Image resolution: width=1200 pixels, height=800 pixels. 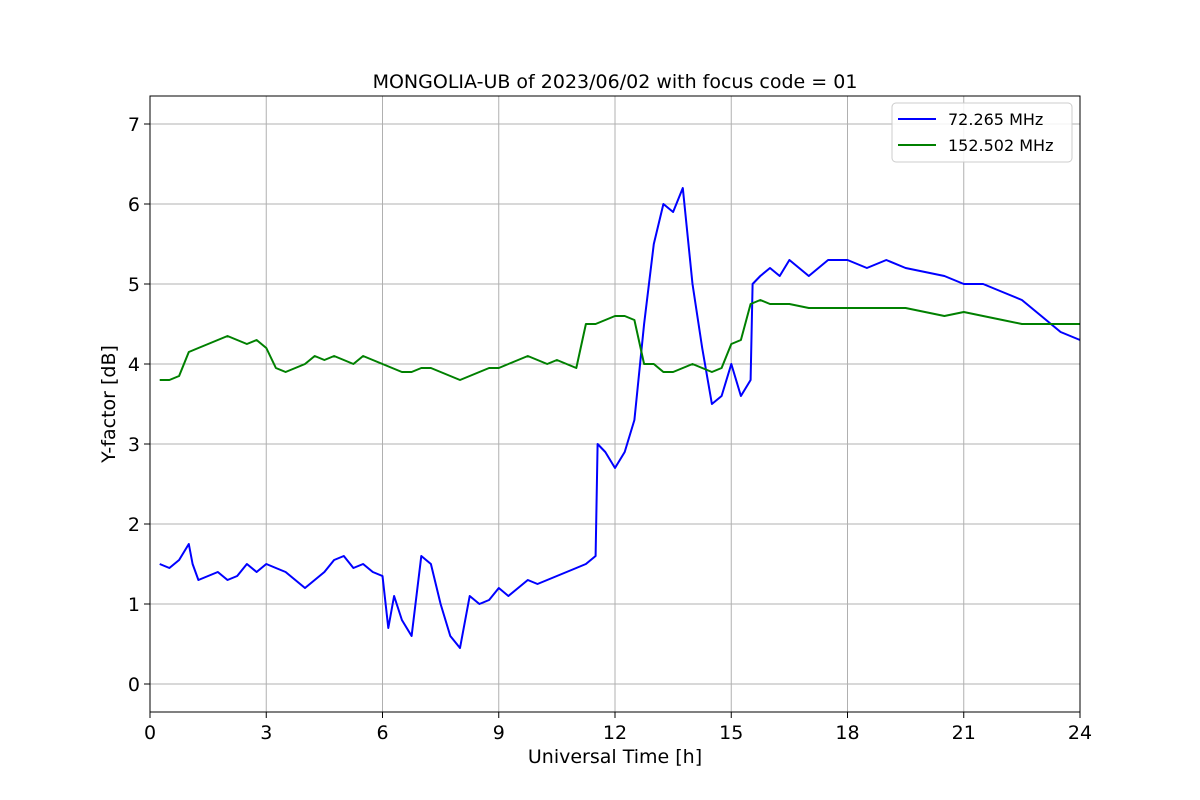 I want to click on legend-label: 72.265 MHz, so click(x=995, y=119).